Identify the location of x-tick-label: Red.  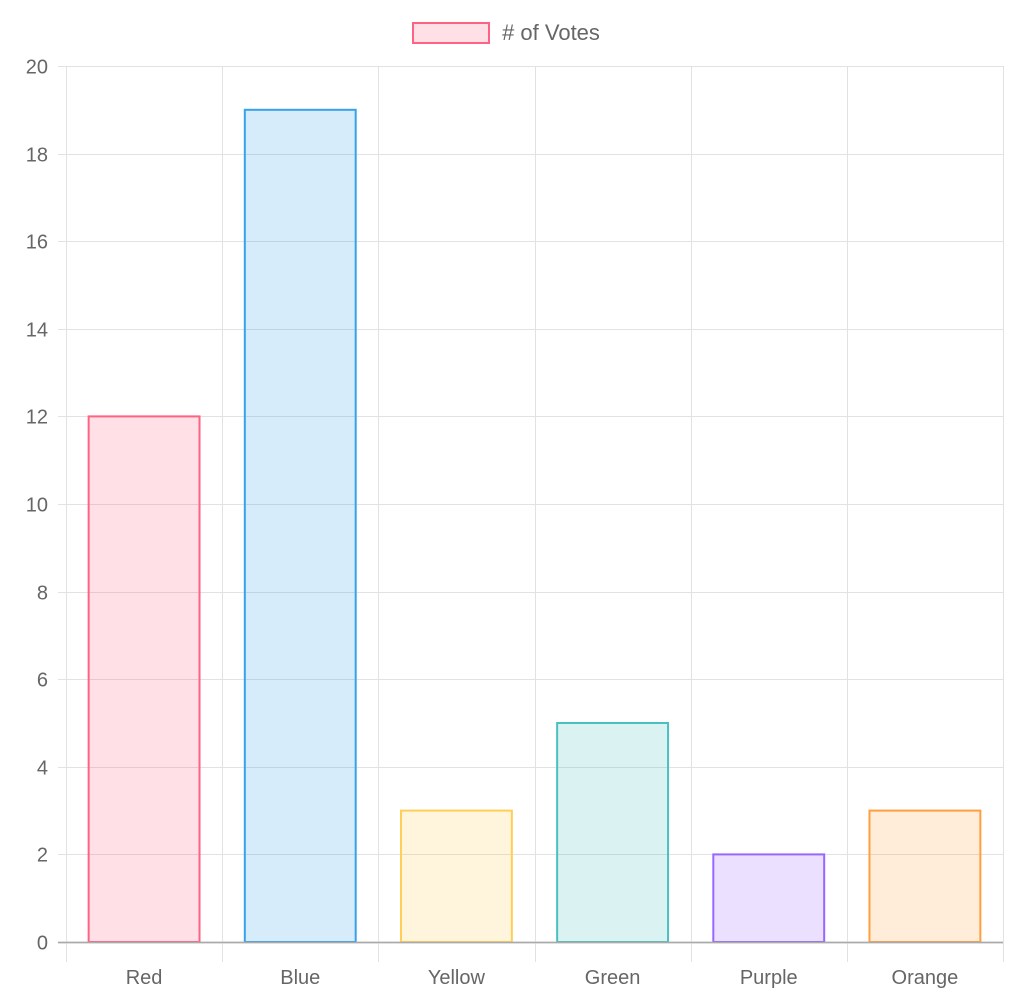
(144, 978).